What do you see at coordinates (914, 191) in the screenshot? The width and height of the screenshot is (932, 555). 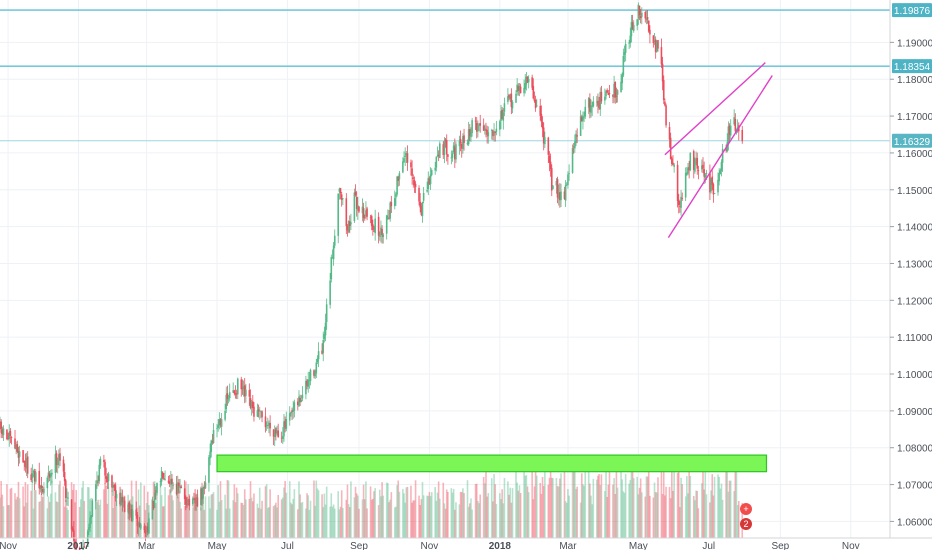 I see `y-tick-label: 1.15000` at bounding box center [914, 191].